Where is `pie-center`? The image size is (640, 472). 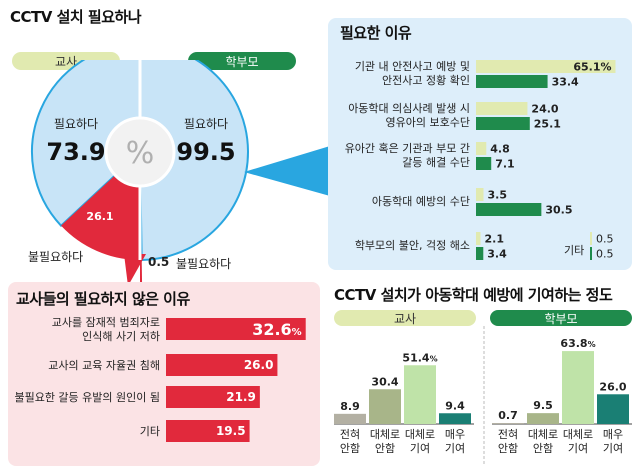
pie-center is located at coordinates (140, 152).